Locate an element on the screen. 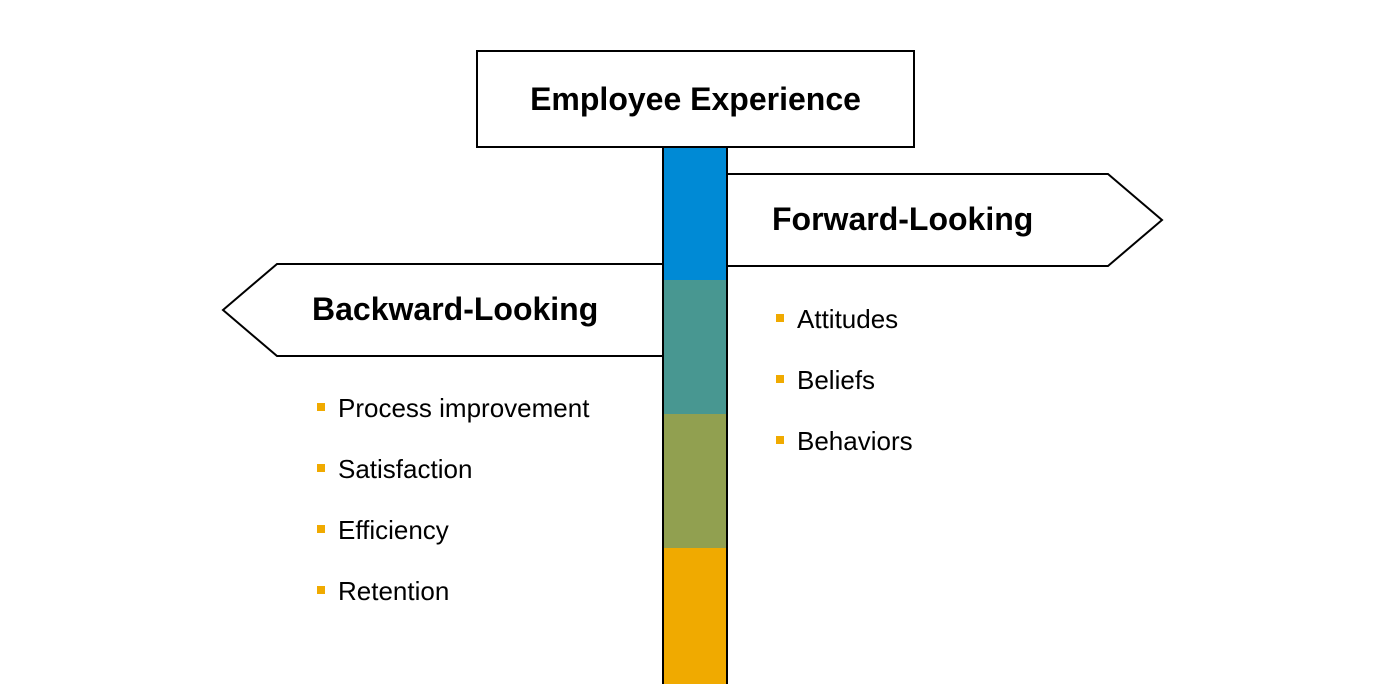 This screenshot has width=1393, height=684. pole-segment-olive is located at coordinates (695, 481).